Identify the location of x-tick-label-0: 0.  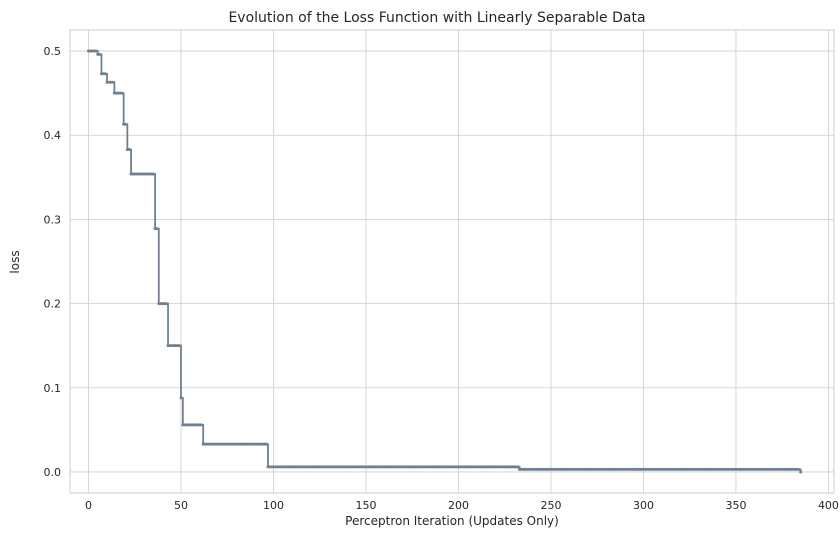
(88, 505).